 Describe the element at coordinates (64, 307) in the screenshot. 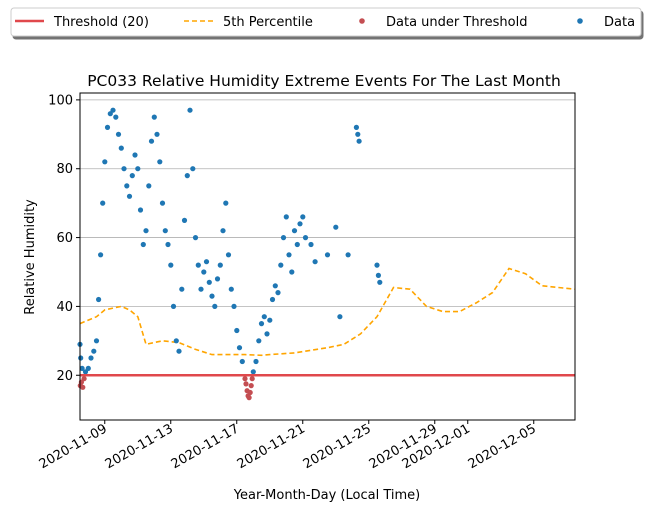

I see `y-tick-label: 40` at that location.